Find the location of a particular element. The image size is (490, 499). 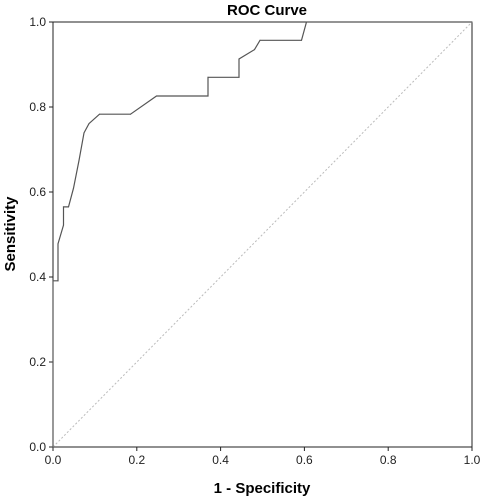

x-tick-label: 0.0 is located at coordinates (53, 460).